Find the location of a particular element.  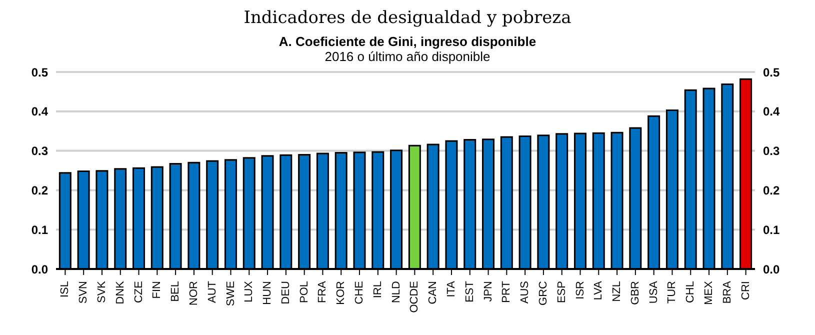

y-tick-label: 0.3 is located at coordinates (39, 151).